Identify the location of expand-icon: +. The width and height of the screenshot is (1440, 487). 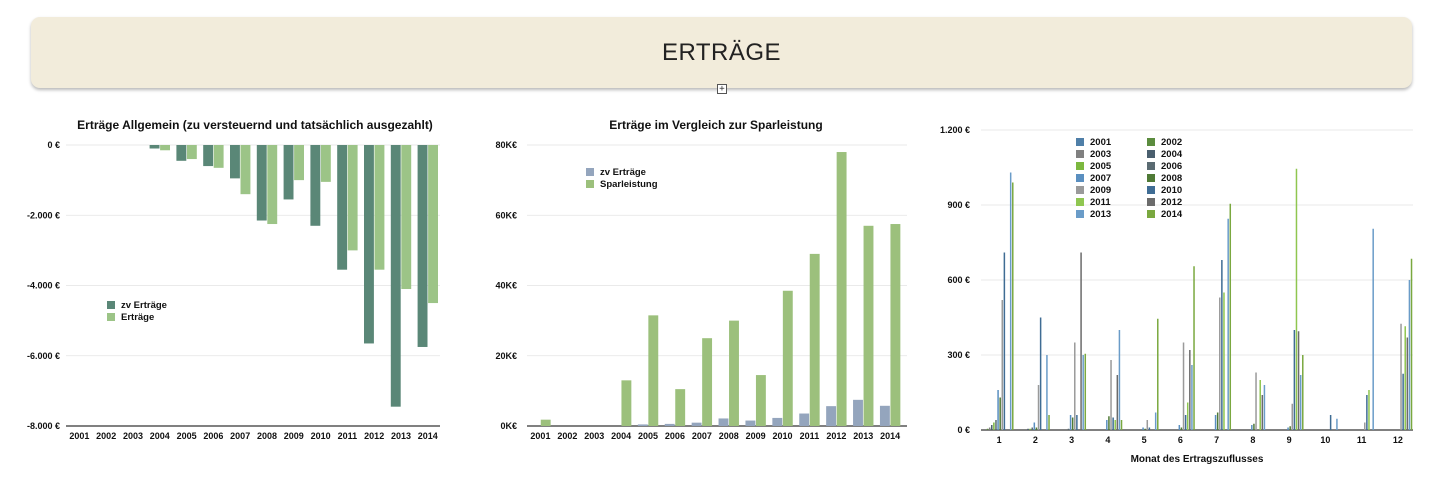
(722, 89).